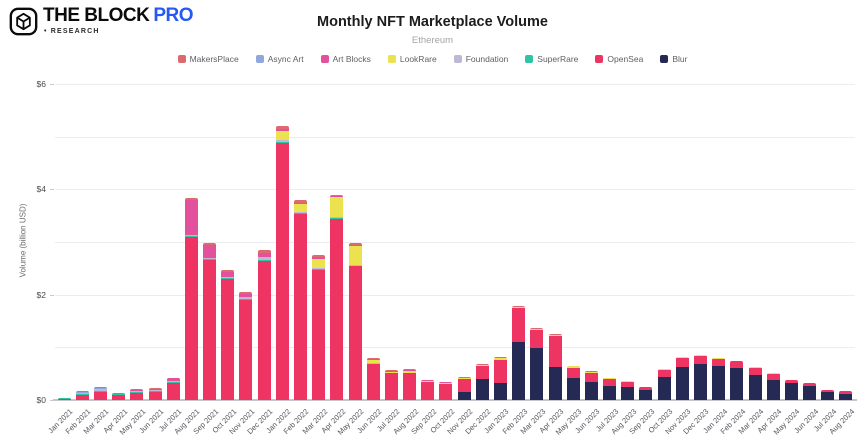 This screenshot has height=446, width=865. Describe the element at coordinates (464, 388) in the screenshot. I see `bar-nov-2022` at that location.